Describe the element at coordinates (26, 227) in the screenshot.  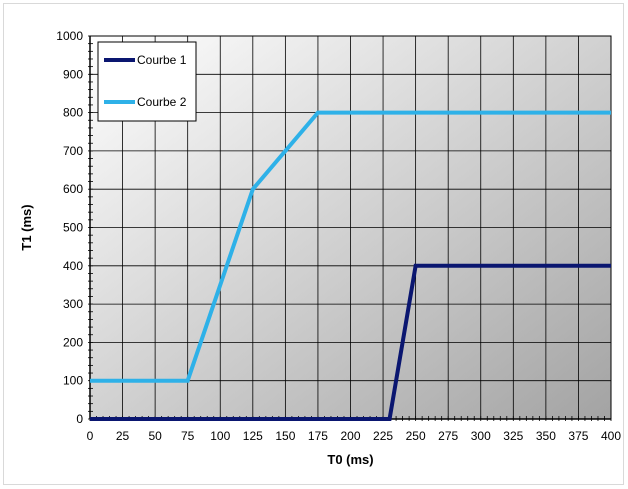
I see `y-axis-title: T1 (ms)` at that location.